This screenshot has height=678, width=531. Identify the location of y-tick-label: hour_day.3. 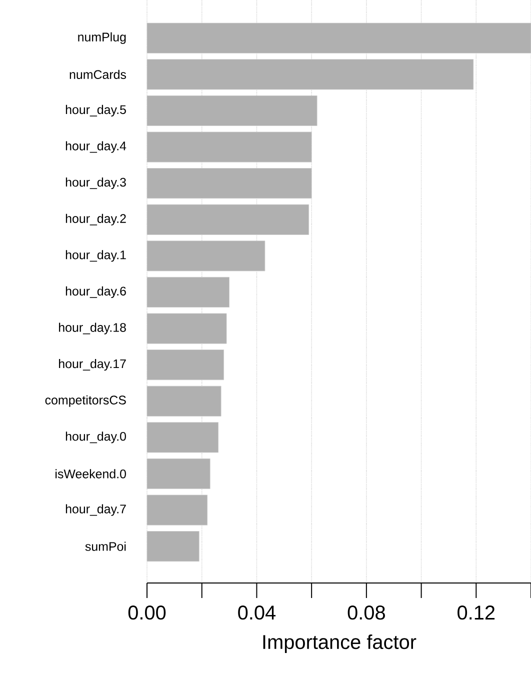
(96, 184).